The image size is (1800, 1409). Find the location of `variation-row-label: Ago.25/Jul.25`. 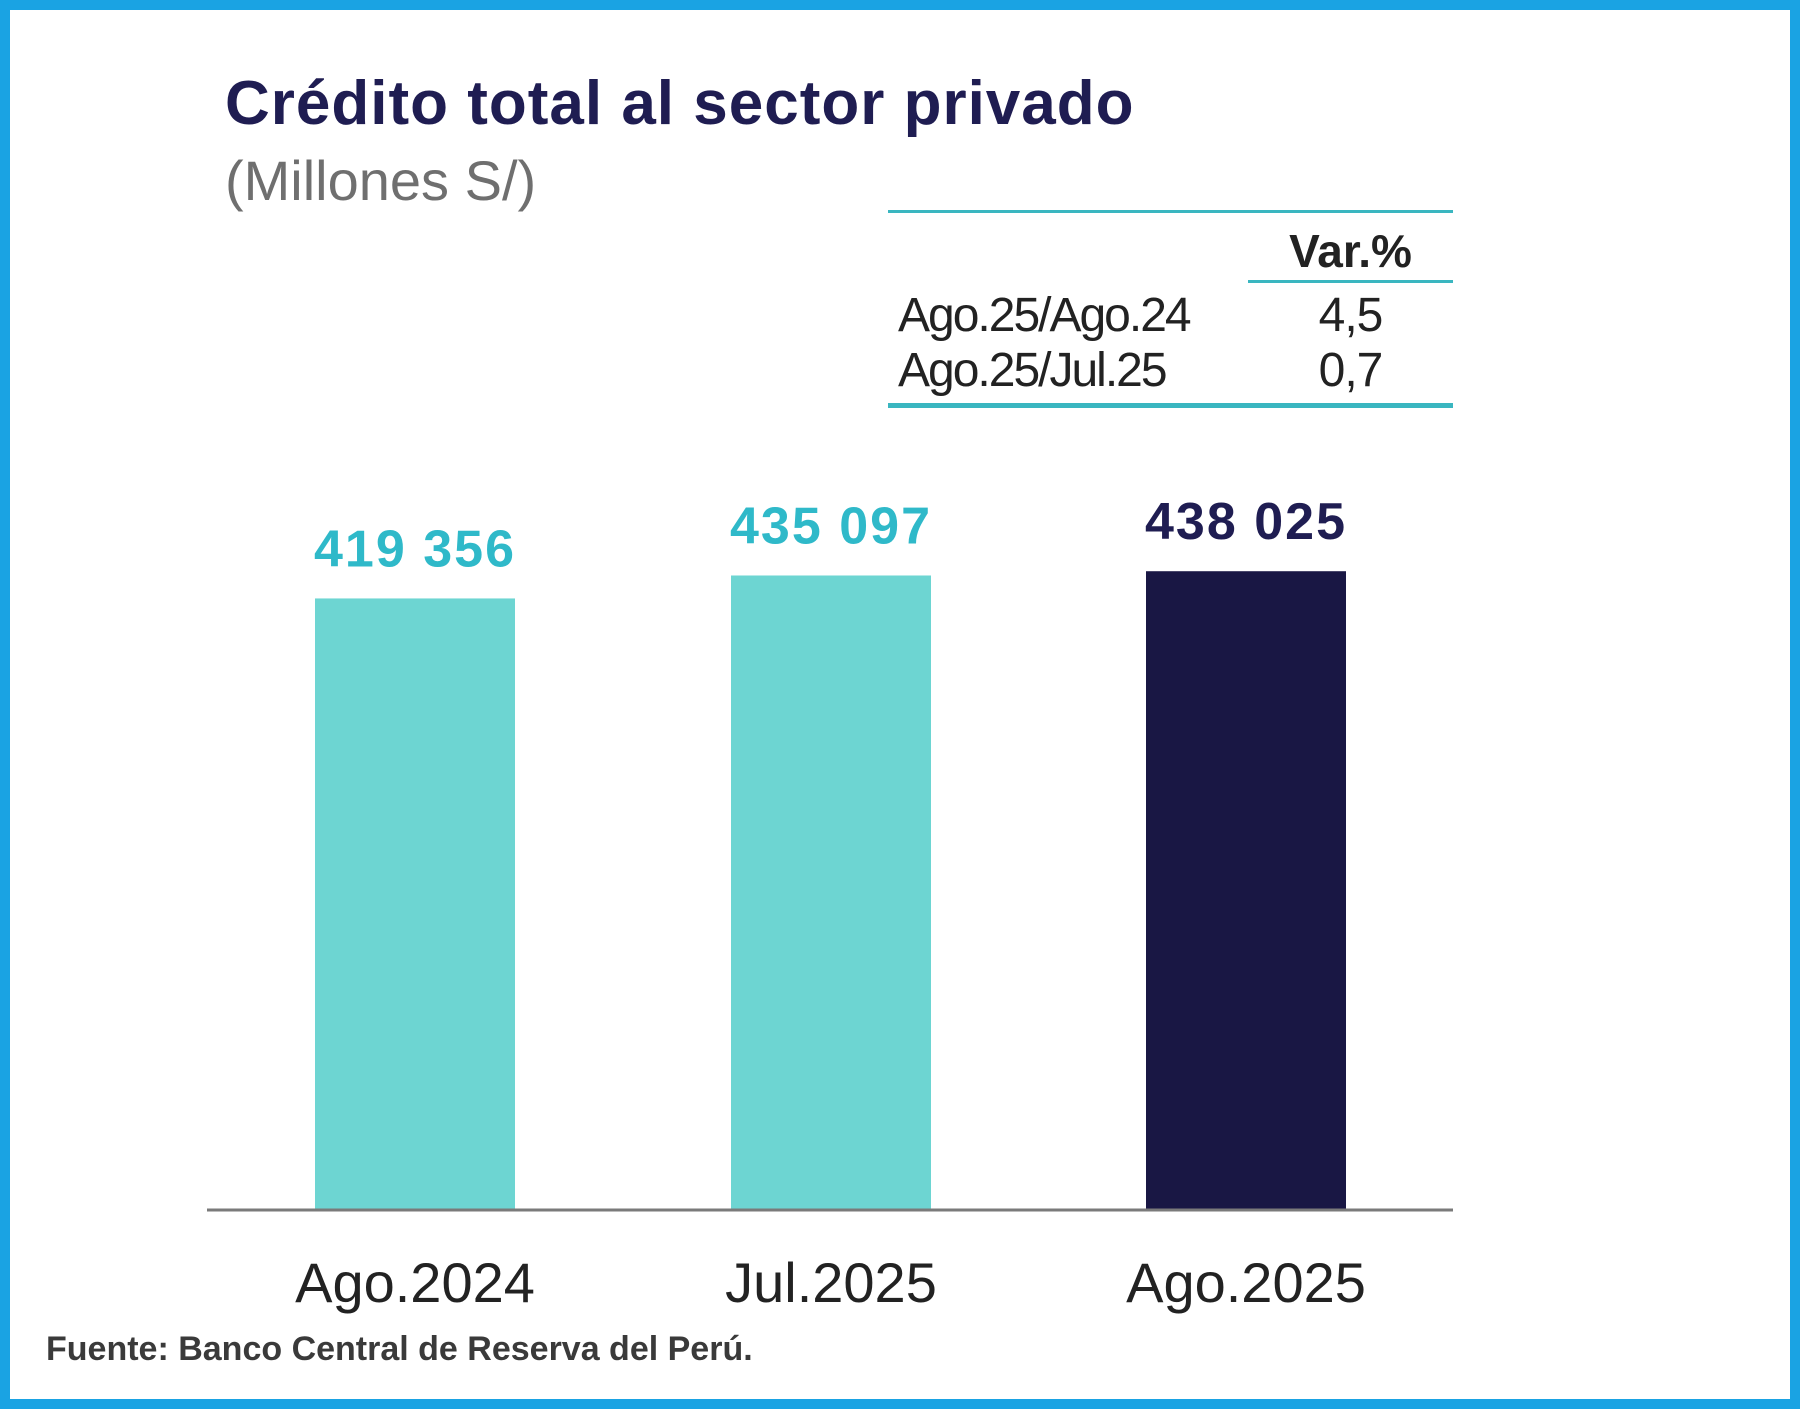

variation-row-label: Ago.25/Jul.25 is located at coordinates (1033, 370).